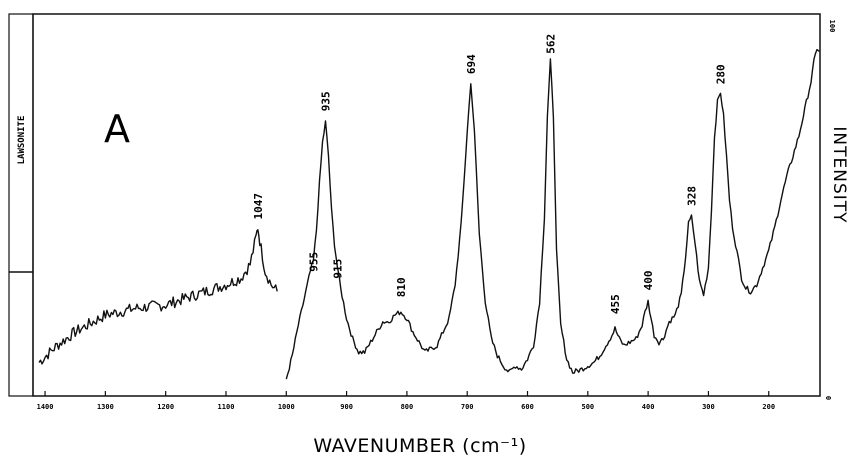 The height and width of the screenshot is (464, 848). I want to click on right-axis-bottom-label: 0, so click(828, 398).